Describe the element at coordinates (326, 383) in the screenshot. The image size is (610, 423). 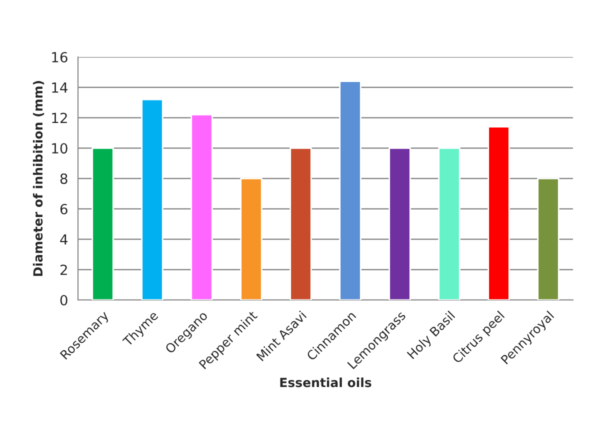
I see `x-axis-title: Essential oils` at that location.